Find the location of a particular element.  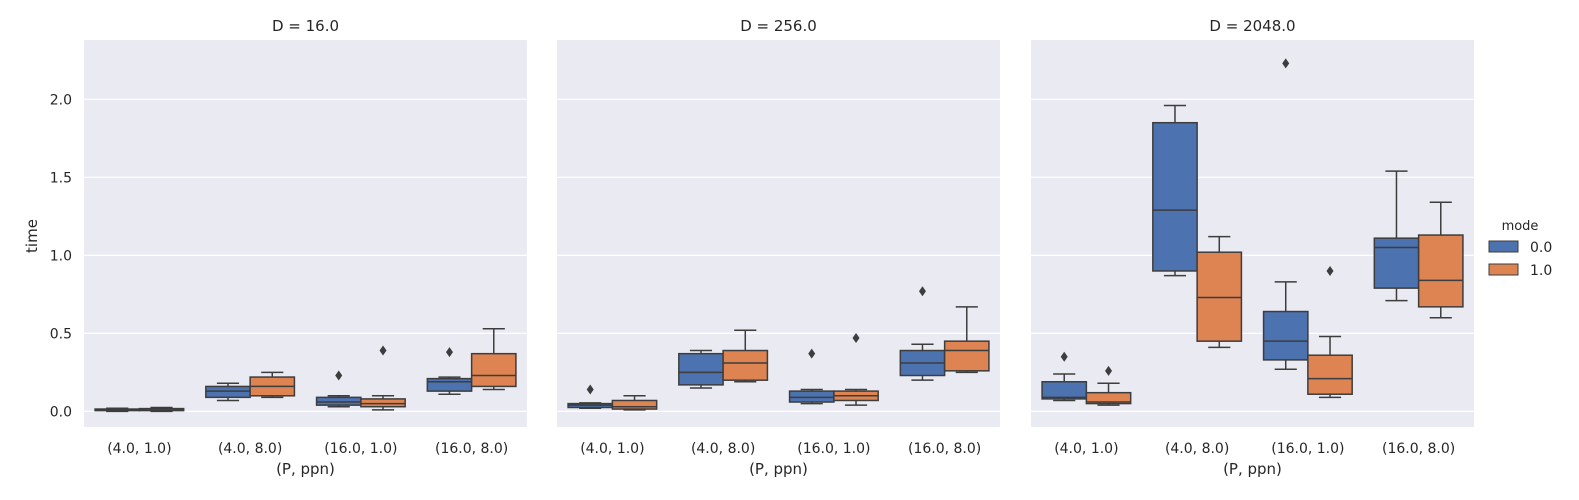

y-axis-label: time is located at coordinates (32, 236).